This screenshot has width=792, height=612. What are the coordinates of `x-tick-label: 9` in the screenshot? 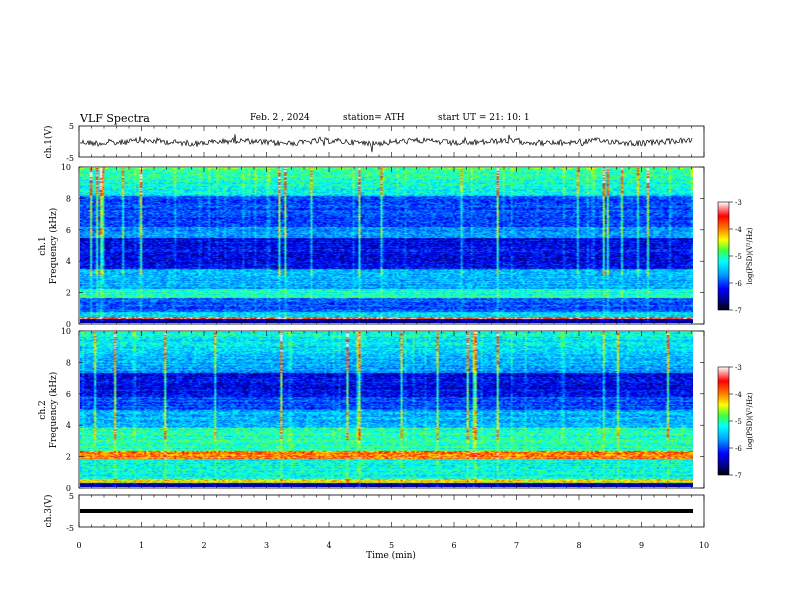 It's located at (641, 545).